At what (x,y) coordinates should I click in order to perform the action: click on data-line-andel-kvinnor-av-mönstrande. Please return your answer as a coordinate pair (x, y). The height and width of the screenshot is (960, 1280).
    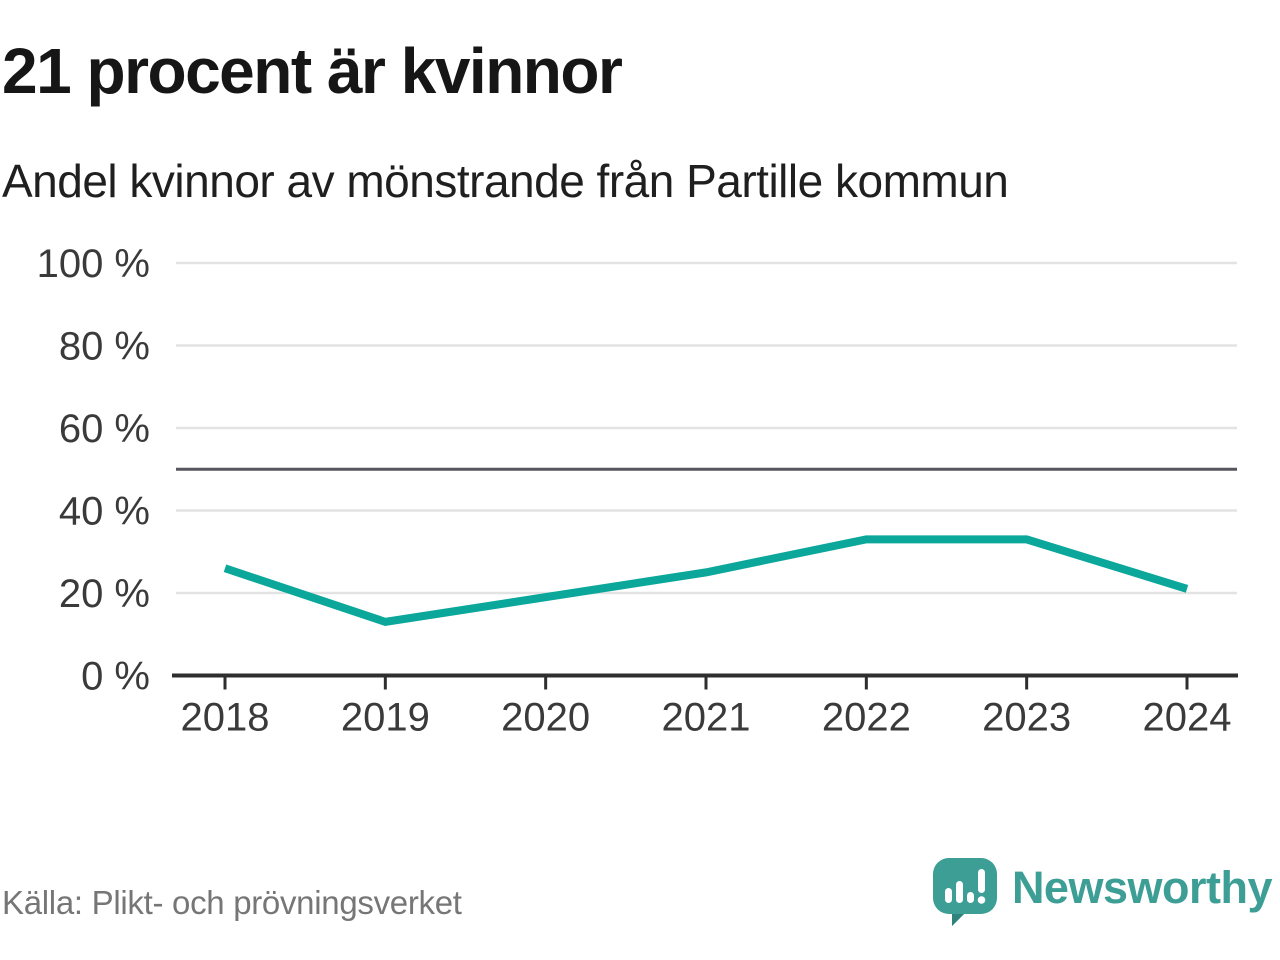
    Looking at the image, I should click on (706, 580).